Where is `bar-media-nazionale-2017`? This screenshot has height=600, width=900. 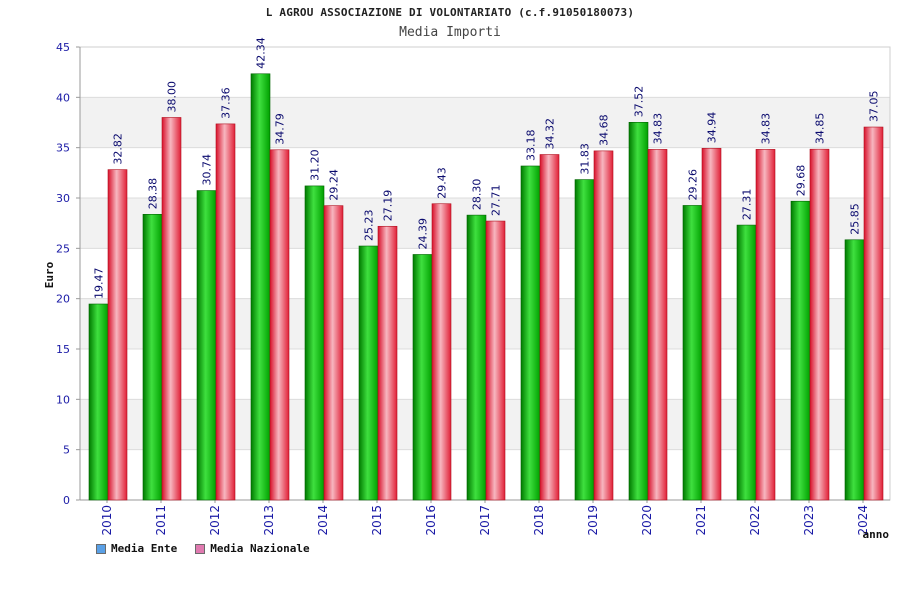 bar-media-nazionale-2017 is located at coordinates (495, 360).